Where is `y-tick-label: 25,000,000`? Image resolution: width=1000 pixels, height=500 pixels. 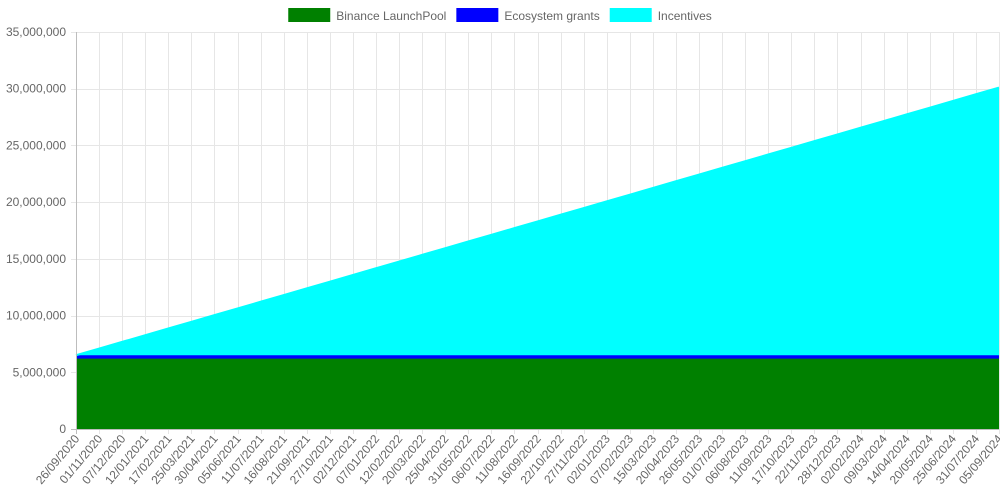 y-tick-label: 25,000,000 is located at coordinates (36, 145).